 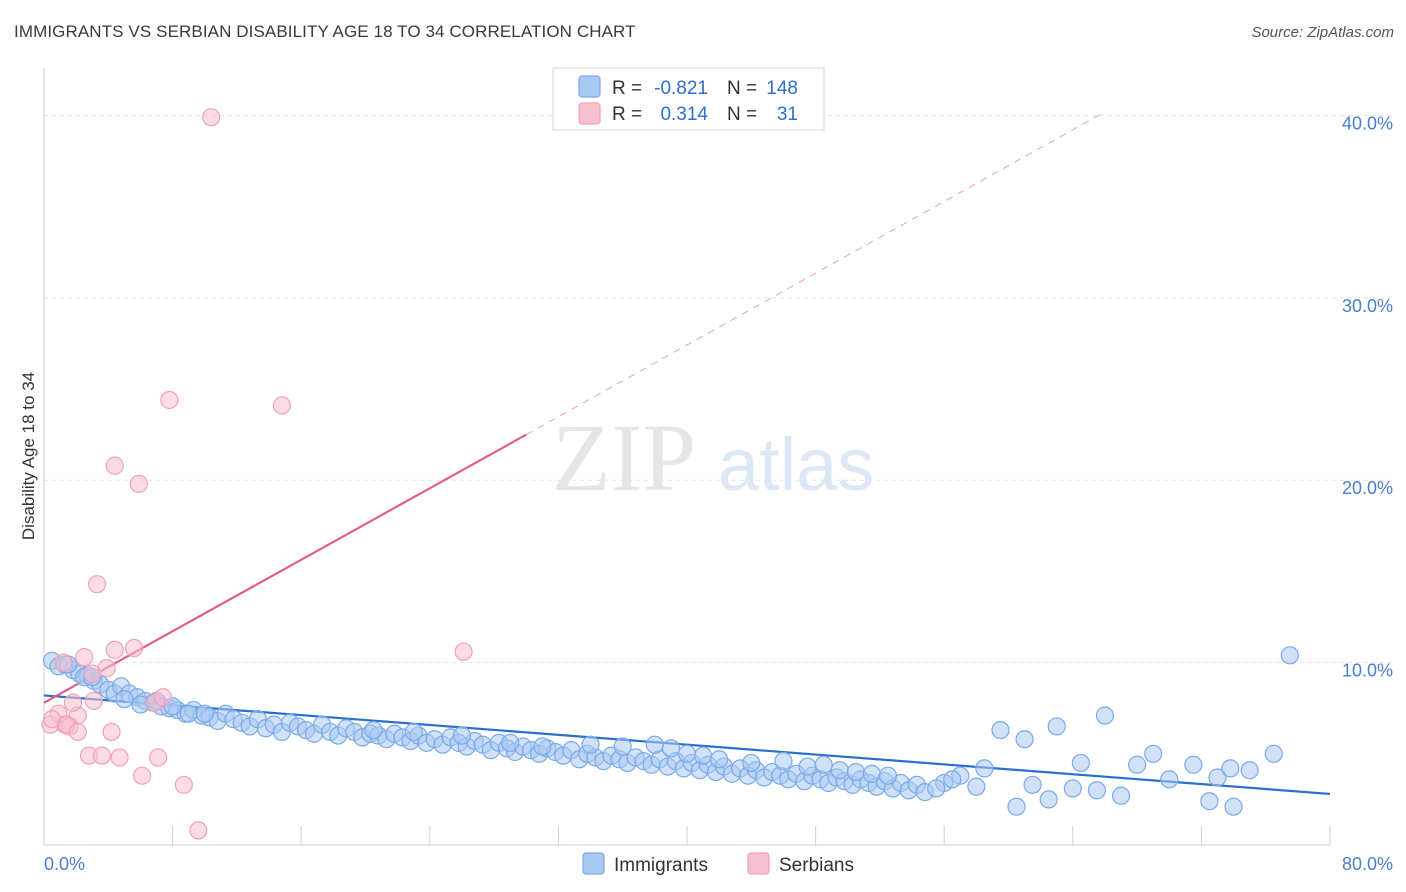 What do you see at coordinates (627, 88) in the screenshot?
I see `legend-r-label-immigrants: R =` at bounding box center [627, 88].